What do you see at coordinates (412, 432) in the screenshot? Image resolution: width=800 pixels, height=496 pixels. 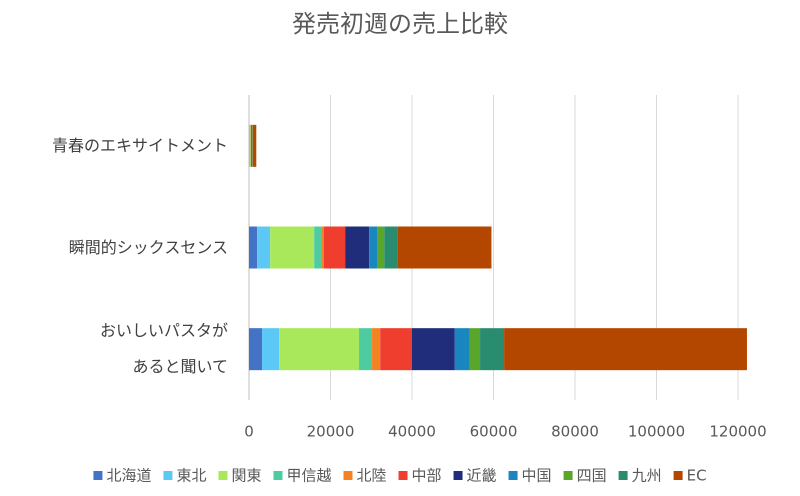 I see `x-tick-label: 40000` at bounding box center [412, 432].